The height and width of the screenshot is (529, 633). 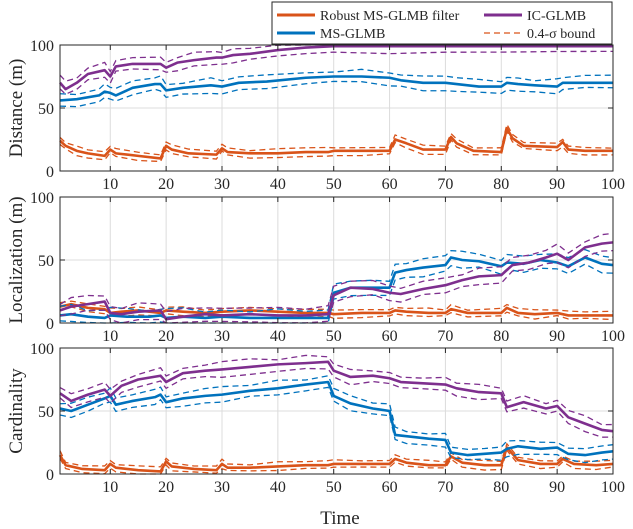 What do you see at coordinates (390, 16) in the screenshot?
I see `legend-label-robust: Robust MS-GLMB filter` at bounding box center [390, 16].